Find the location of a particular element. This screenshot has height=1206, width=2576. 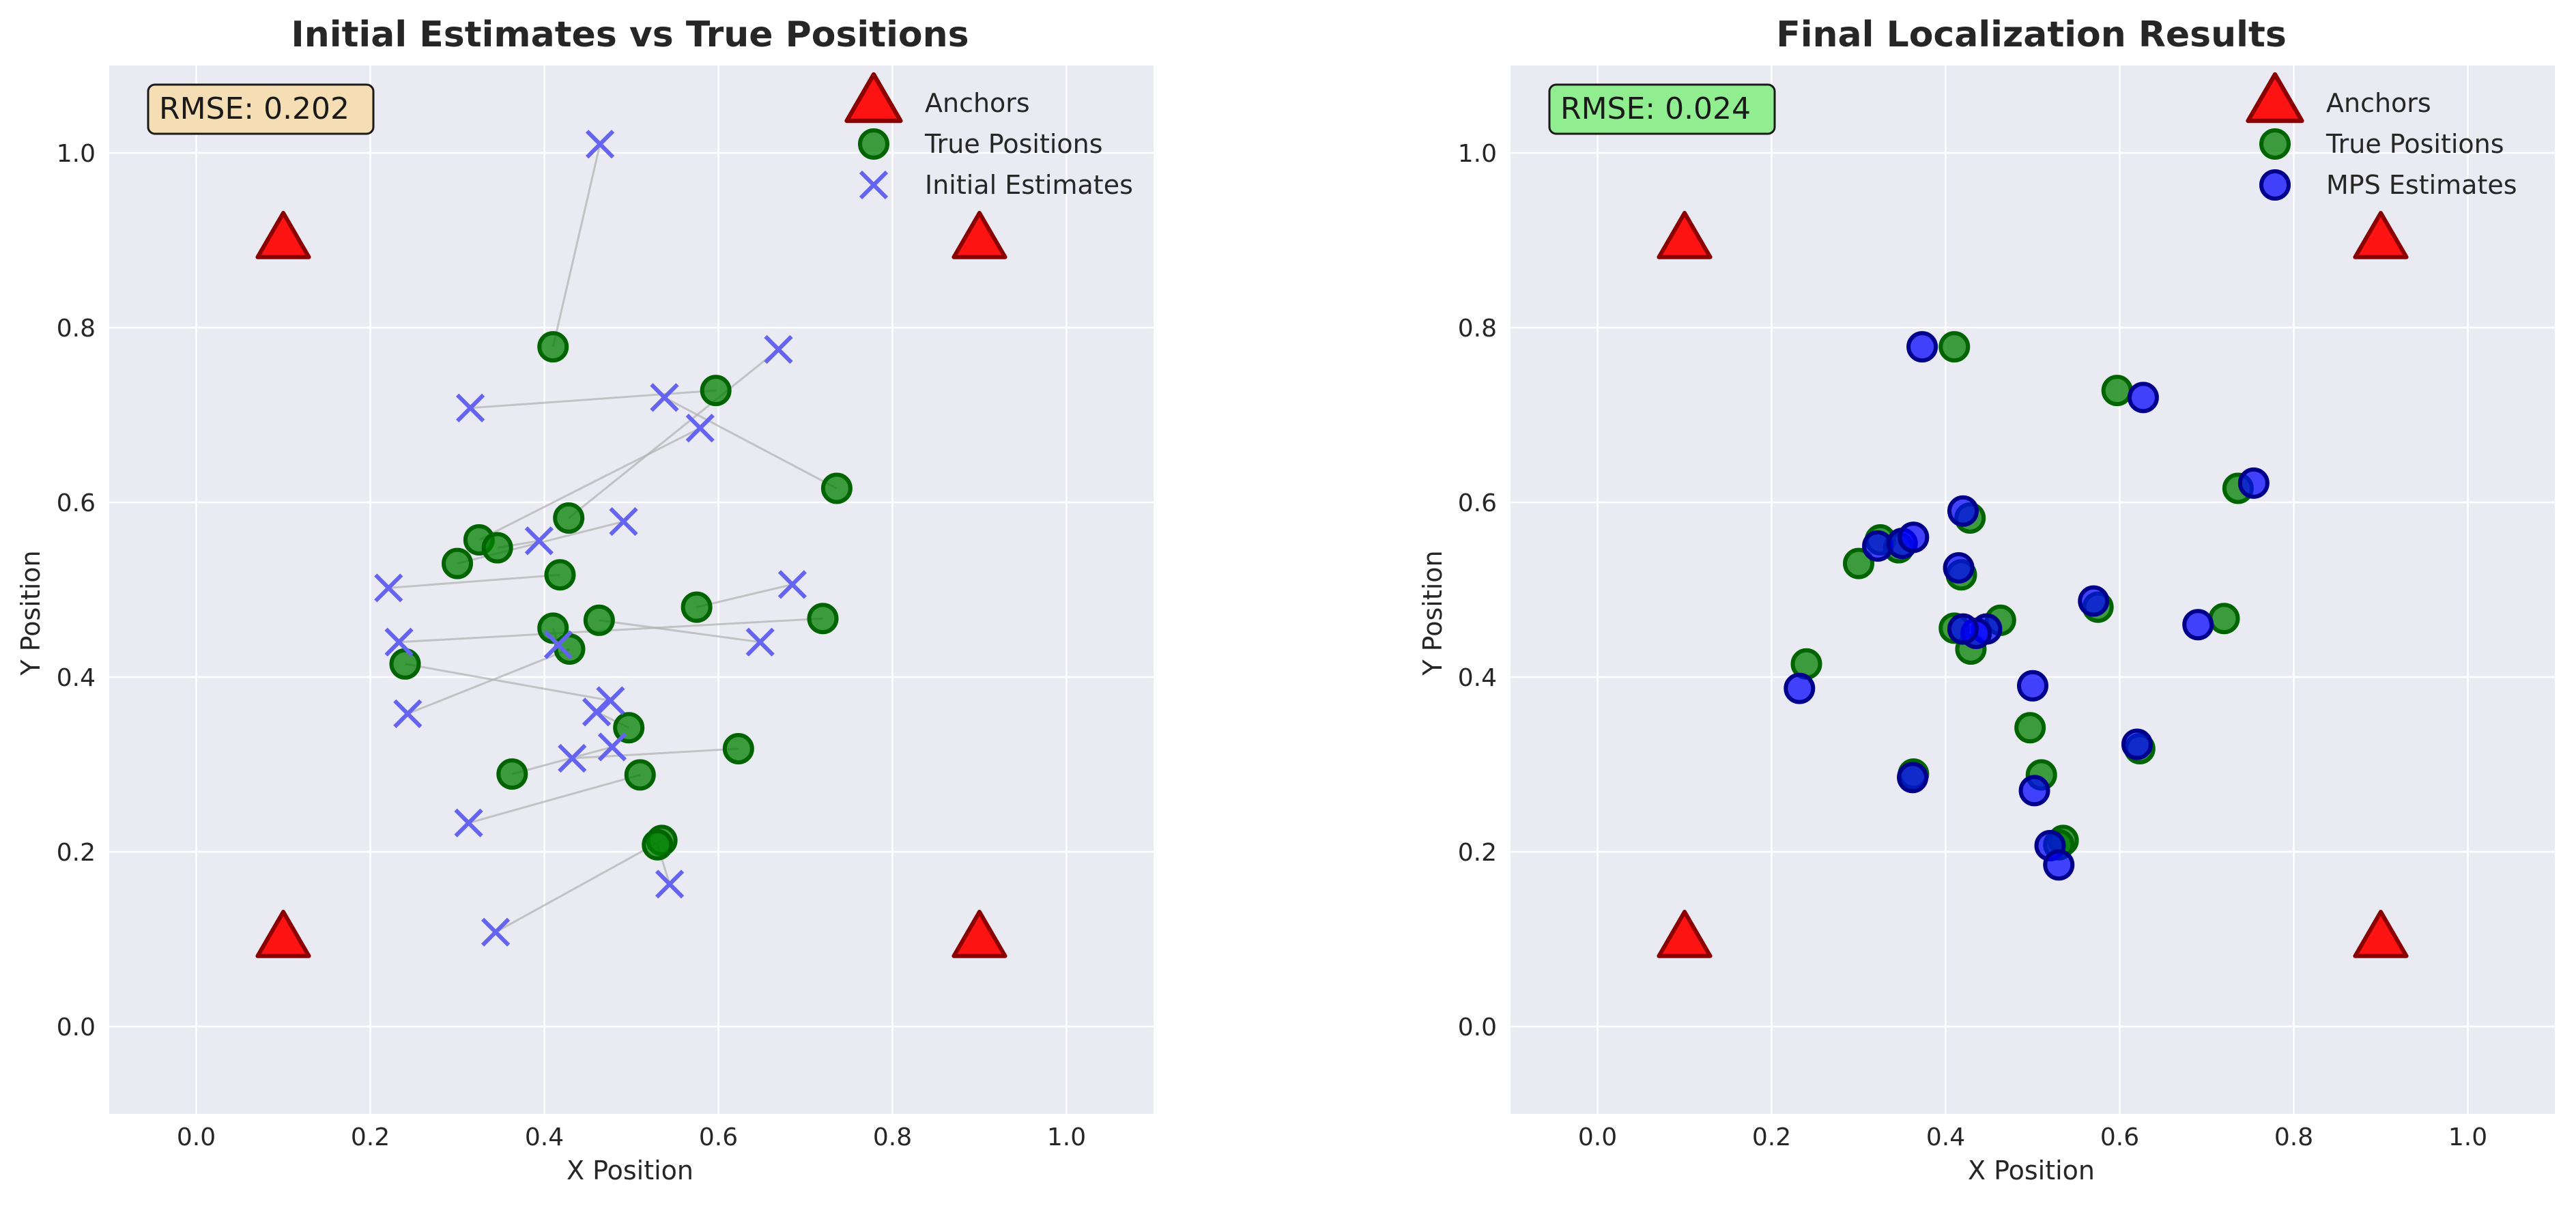

x-tick-label: 0.0 is located at coordinates (196, 1137).